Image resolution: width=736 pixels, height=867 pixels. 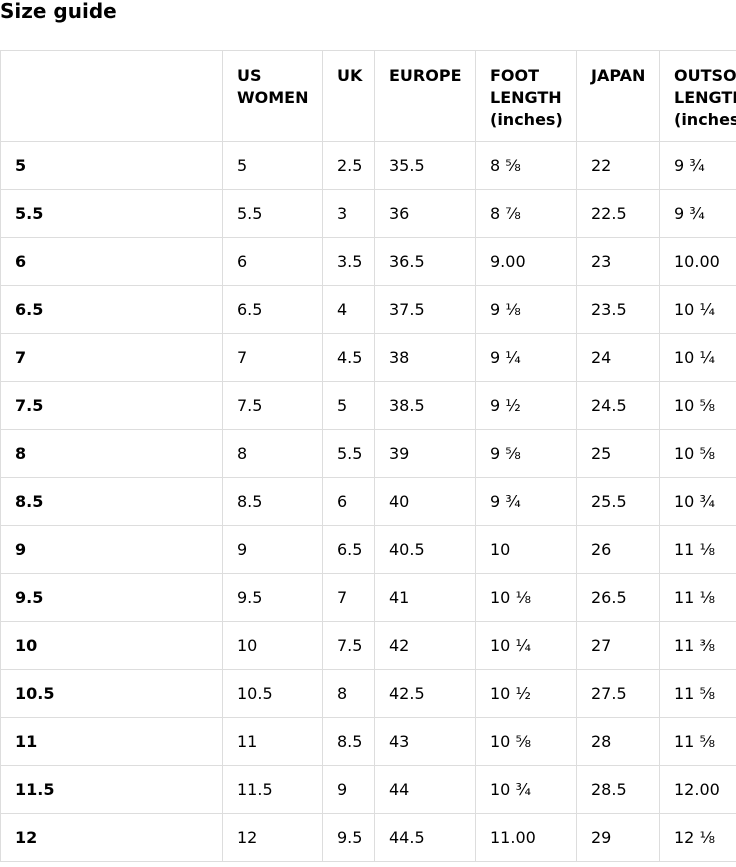 What do you see at coordinates (111, 165) in the screenshot?
I see `size-cell: 5` at bounding box center [111, 165].